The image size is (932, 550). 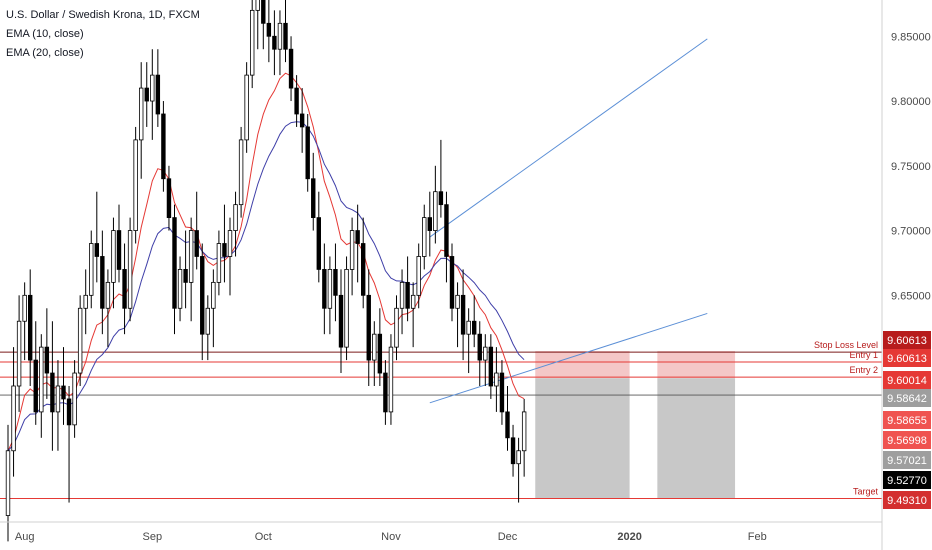 I want to click on y-tick-label: 9.80000, so click(x=911, y=102).